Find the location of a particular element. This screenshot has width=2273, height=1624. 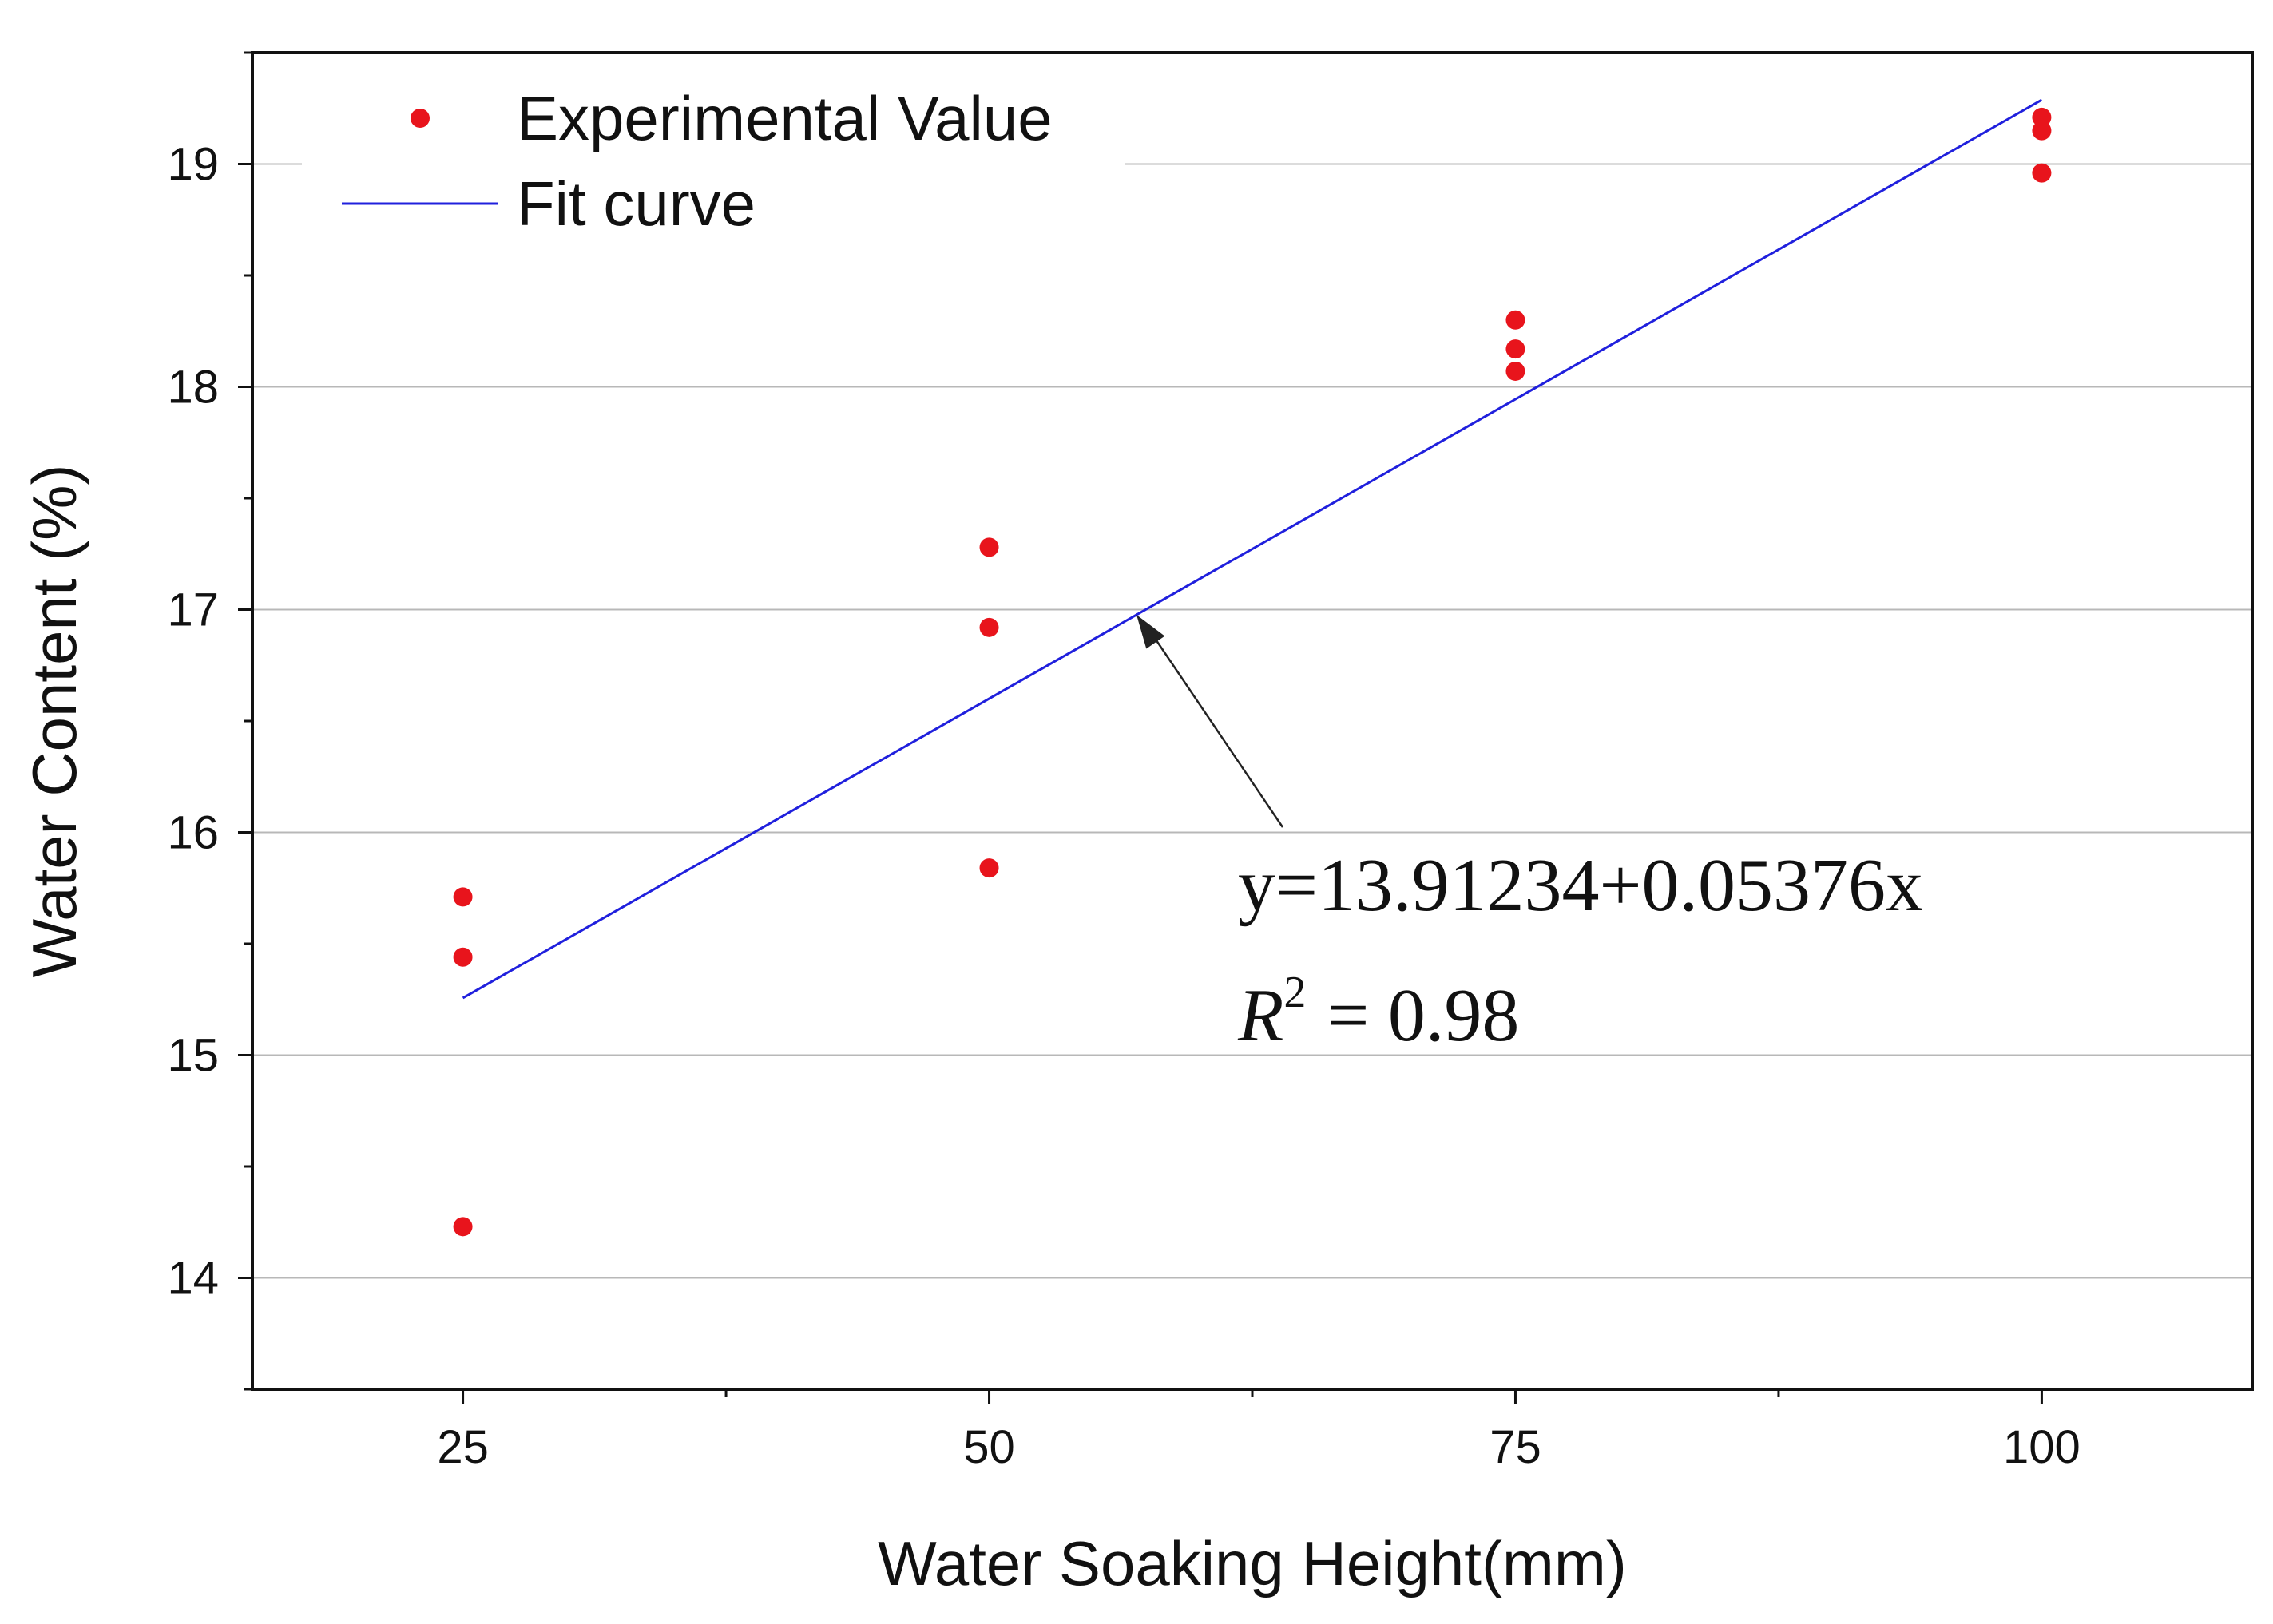

x-tick-label: 50 is located at coordinates (989, 1447).